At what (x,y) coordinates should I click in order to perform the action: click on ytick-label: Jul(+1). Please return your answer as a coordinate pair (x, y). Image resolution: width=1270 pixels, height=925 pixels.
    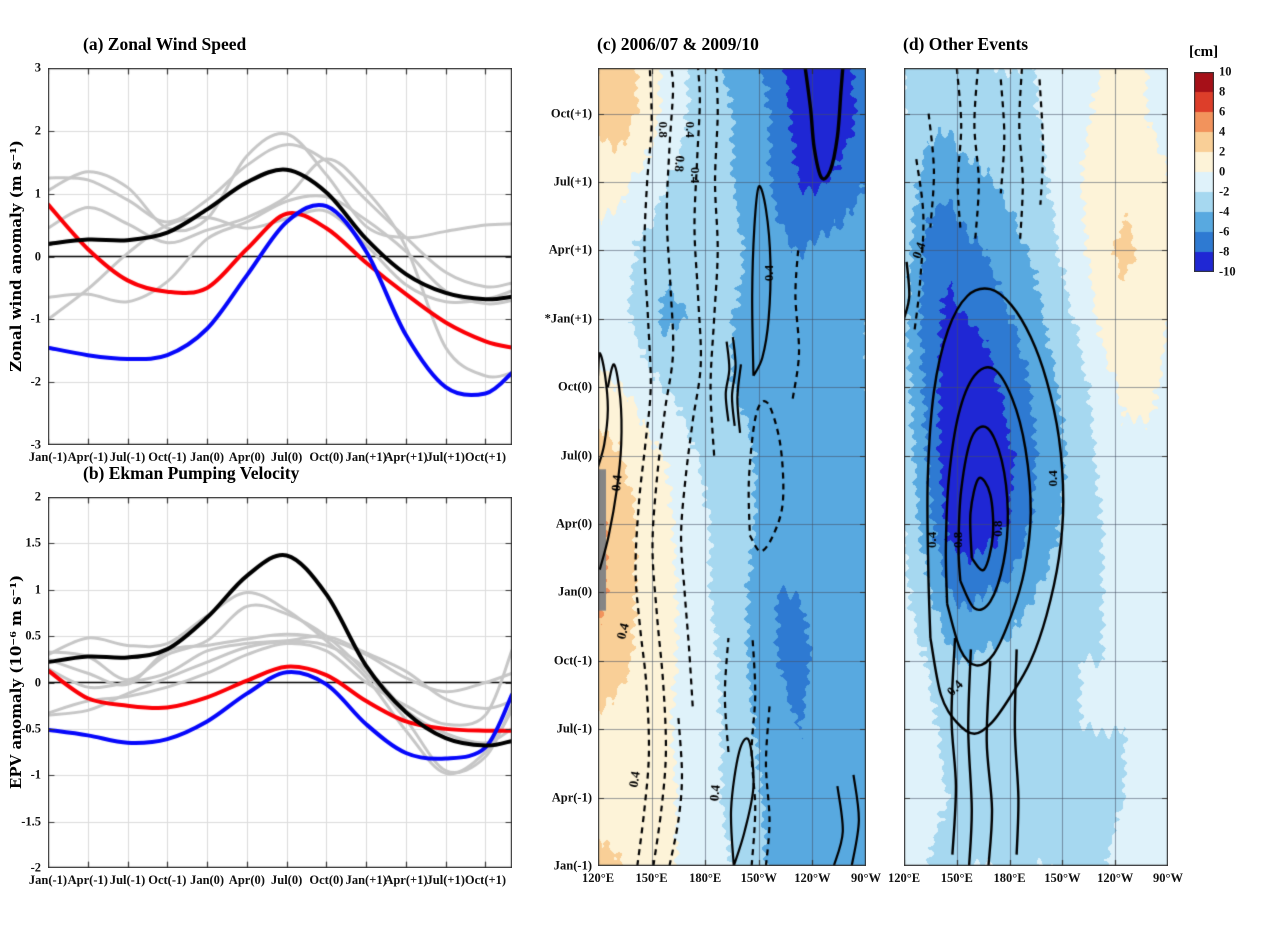
    Looking at the image, I should click on (572, 181).